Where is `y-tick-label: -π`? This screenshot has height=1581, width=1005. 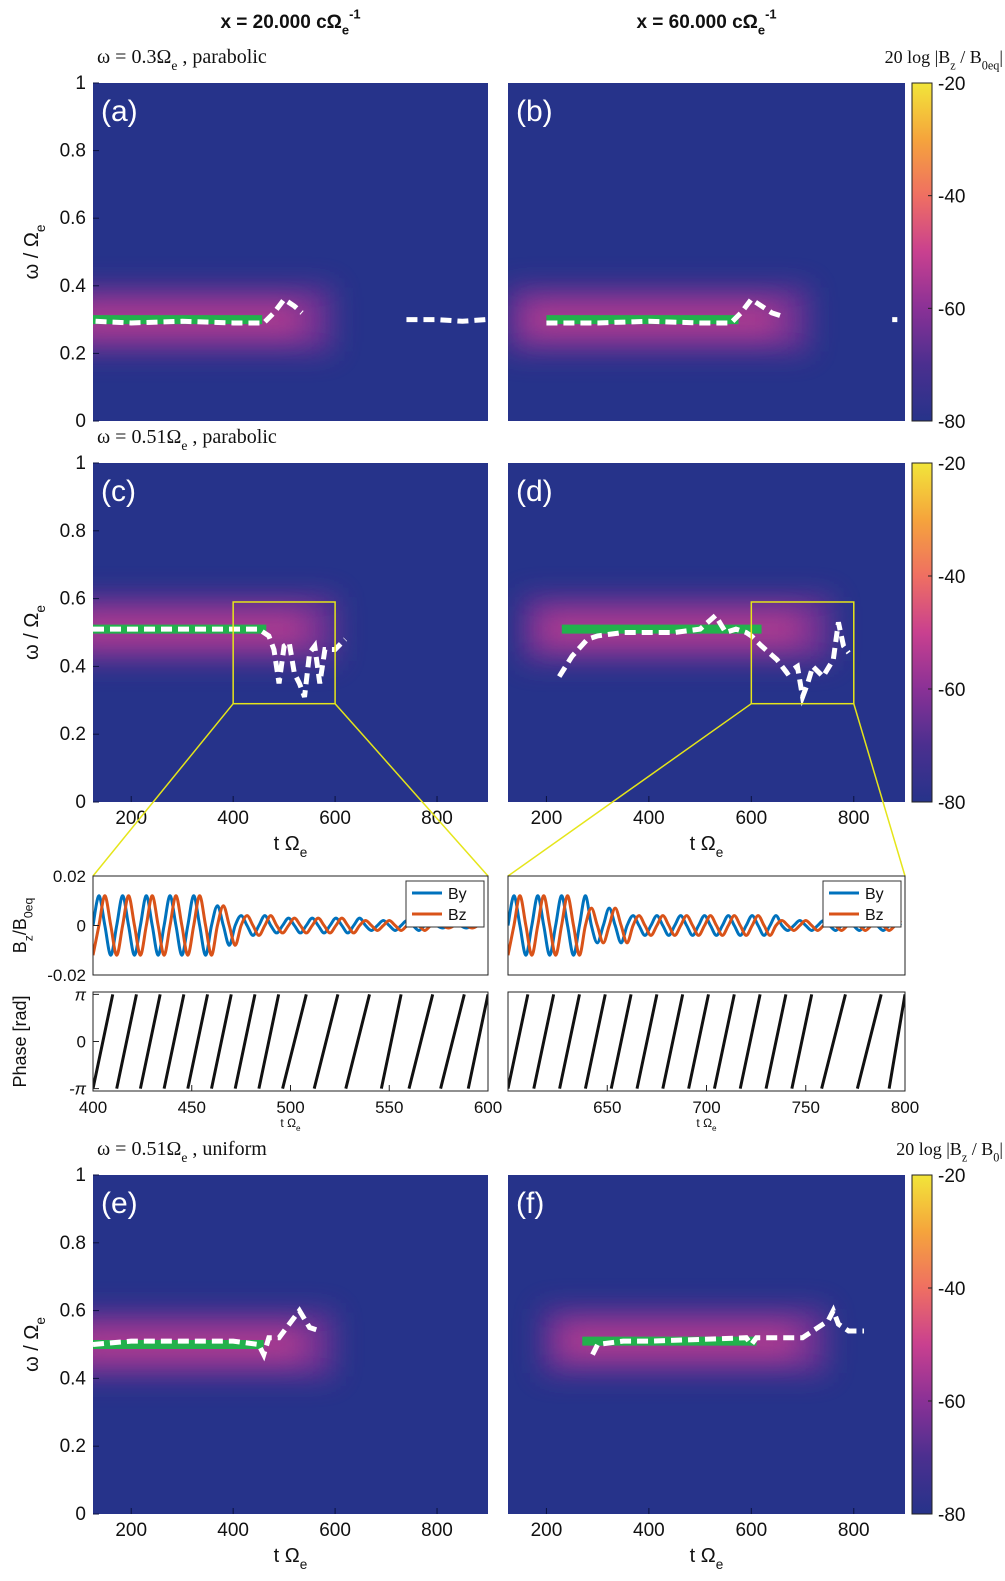
y-tick-label: -π is located at coordinates (78, 1089).